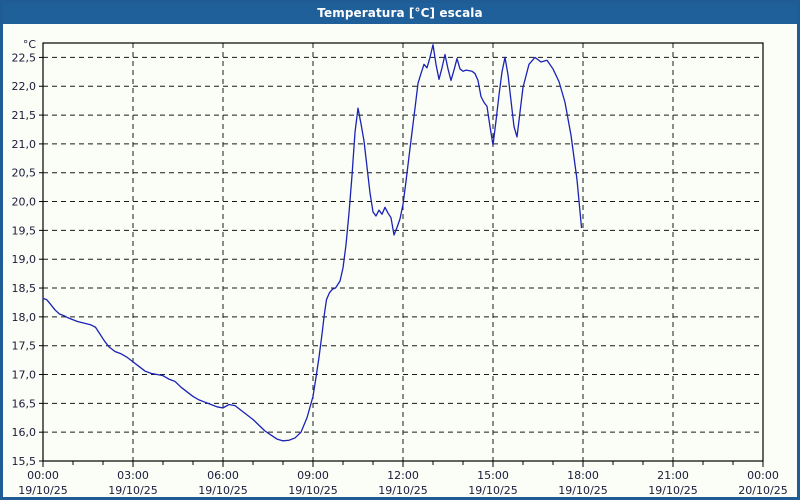  What do you see at coordinates (24, 86) in the screenshot?
I see `y-axis-tick-label: 22,0` at bounding box center [24, 86].